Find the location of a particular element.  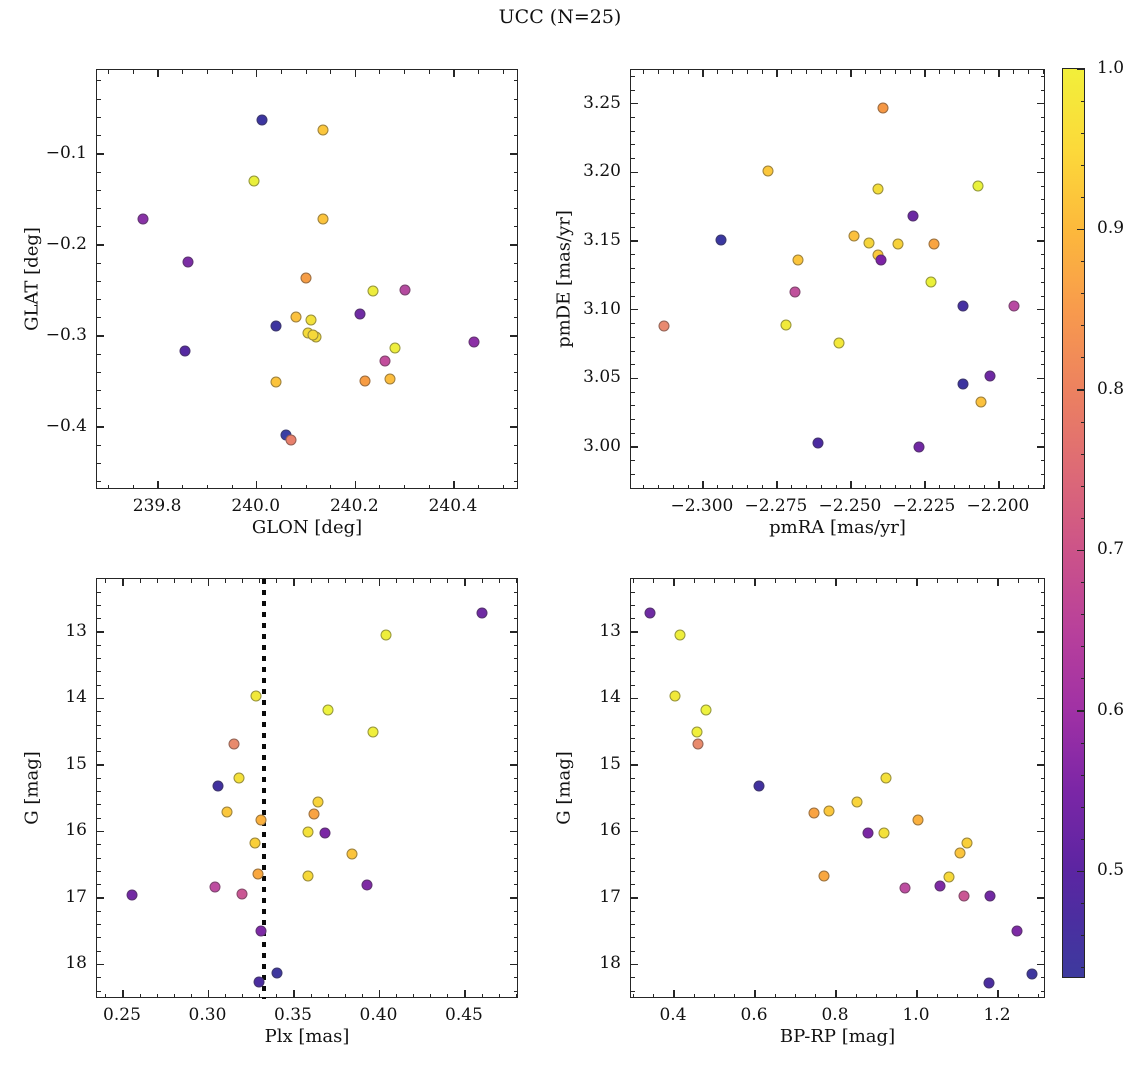

x-tick-label: 0.45 is located at coordinates (464, 1015).